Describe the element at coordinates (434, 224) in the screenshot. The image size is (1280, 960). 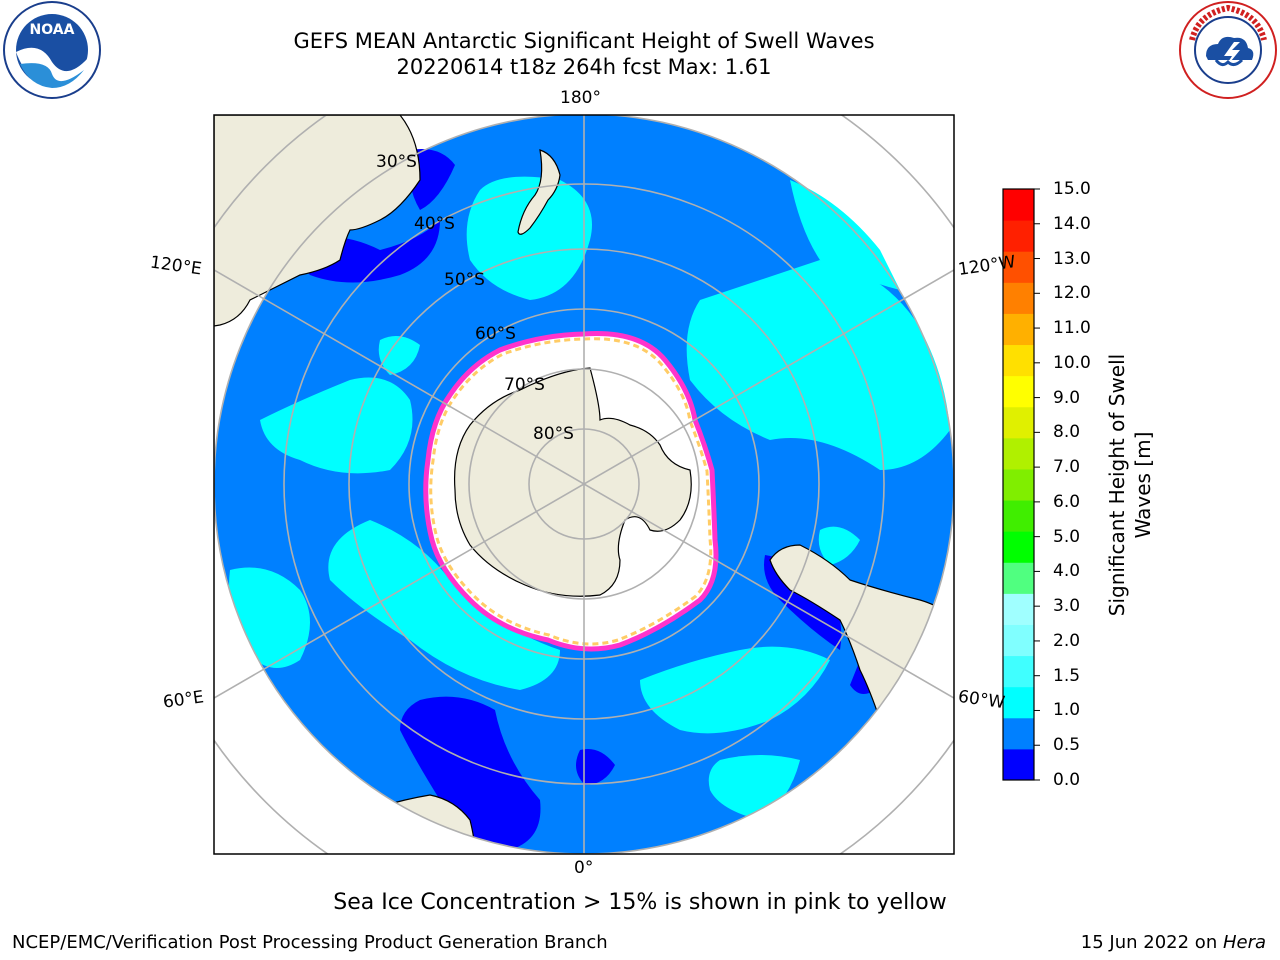
I see `lat-label-40s: 40°S` at that location.